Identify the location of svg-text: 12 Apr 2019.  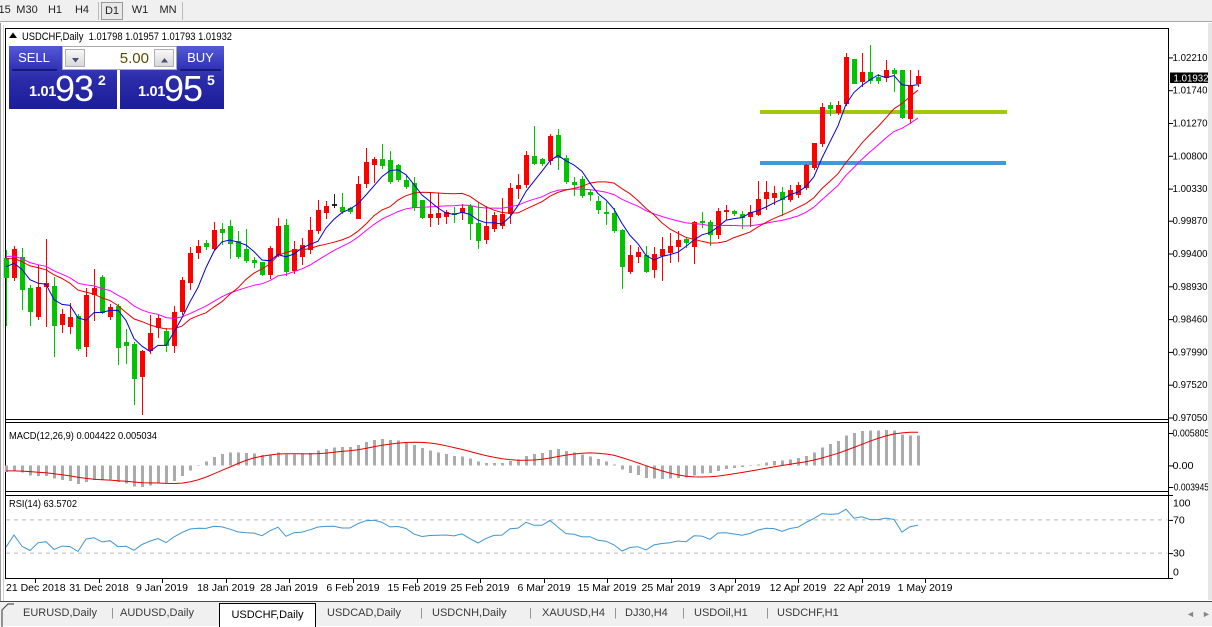
(798, 588).